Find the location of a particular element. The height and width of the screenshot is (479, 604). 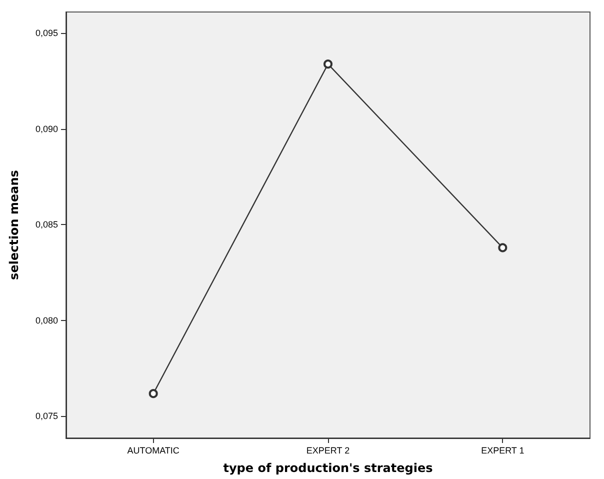

x-tick-label: EXPERT 1 is located at coordinates (502, 451).